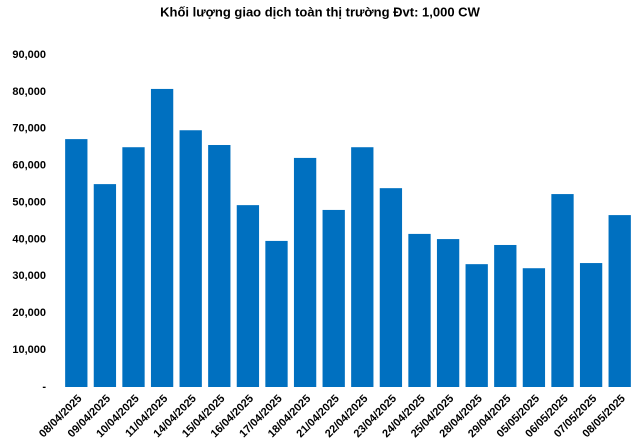 Image resolution: width=640 pixels, height=448 pixels. Describe the element at coordinates (29, 239) in the screenshot. I see `y-tick-label: 40,000` at that location.